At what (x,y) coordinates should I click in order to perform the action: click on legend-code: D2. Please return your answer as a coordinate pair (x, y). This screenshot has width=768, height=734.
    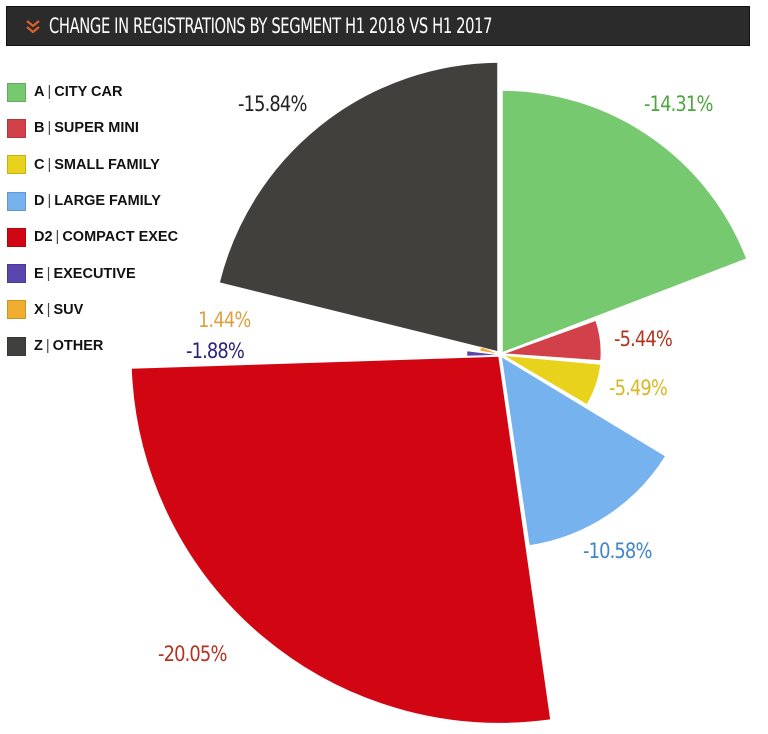
    Looking at the image, I should click on (43, 237).